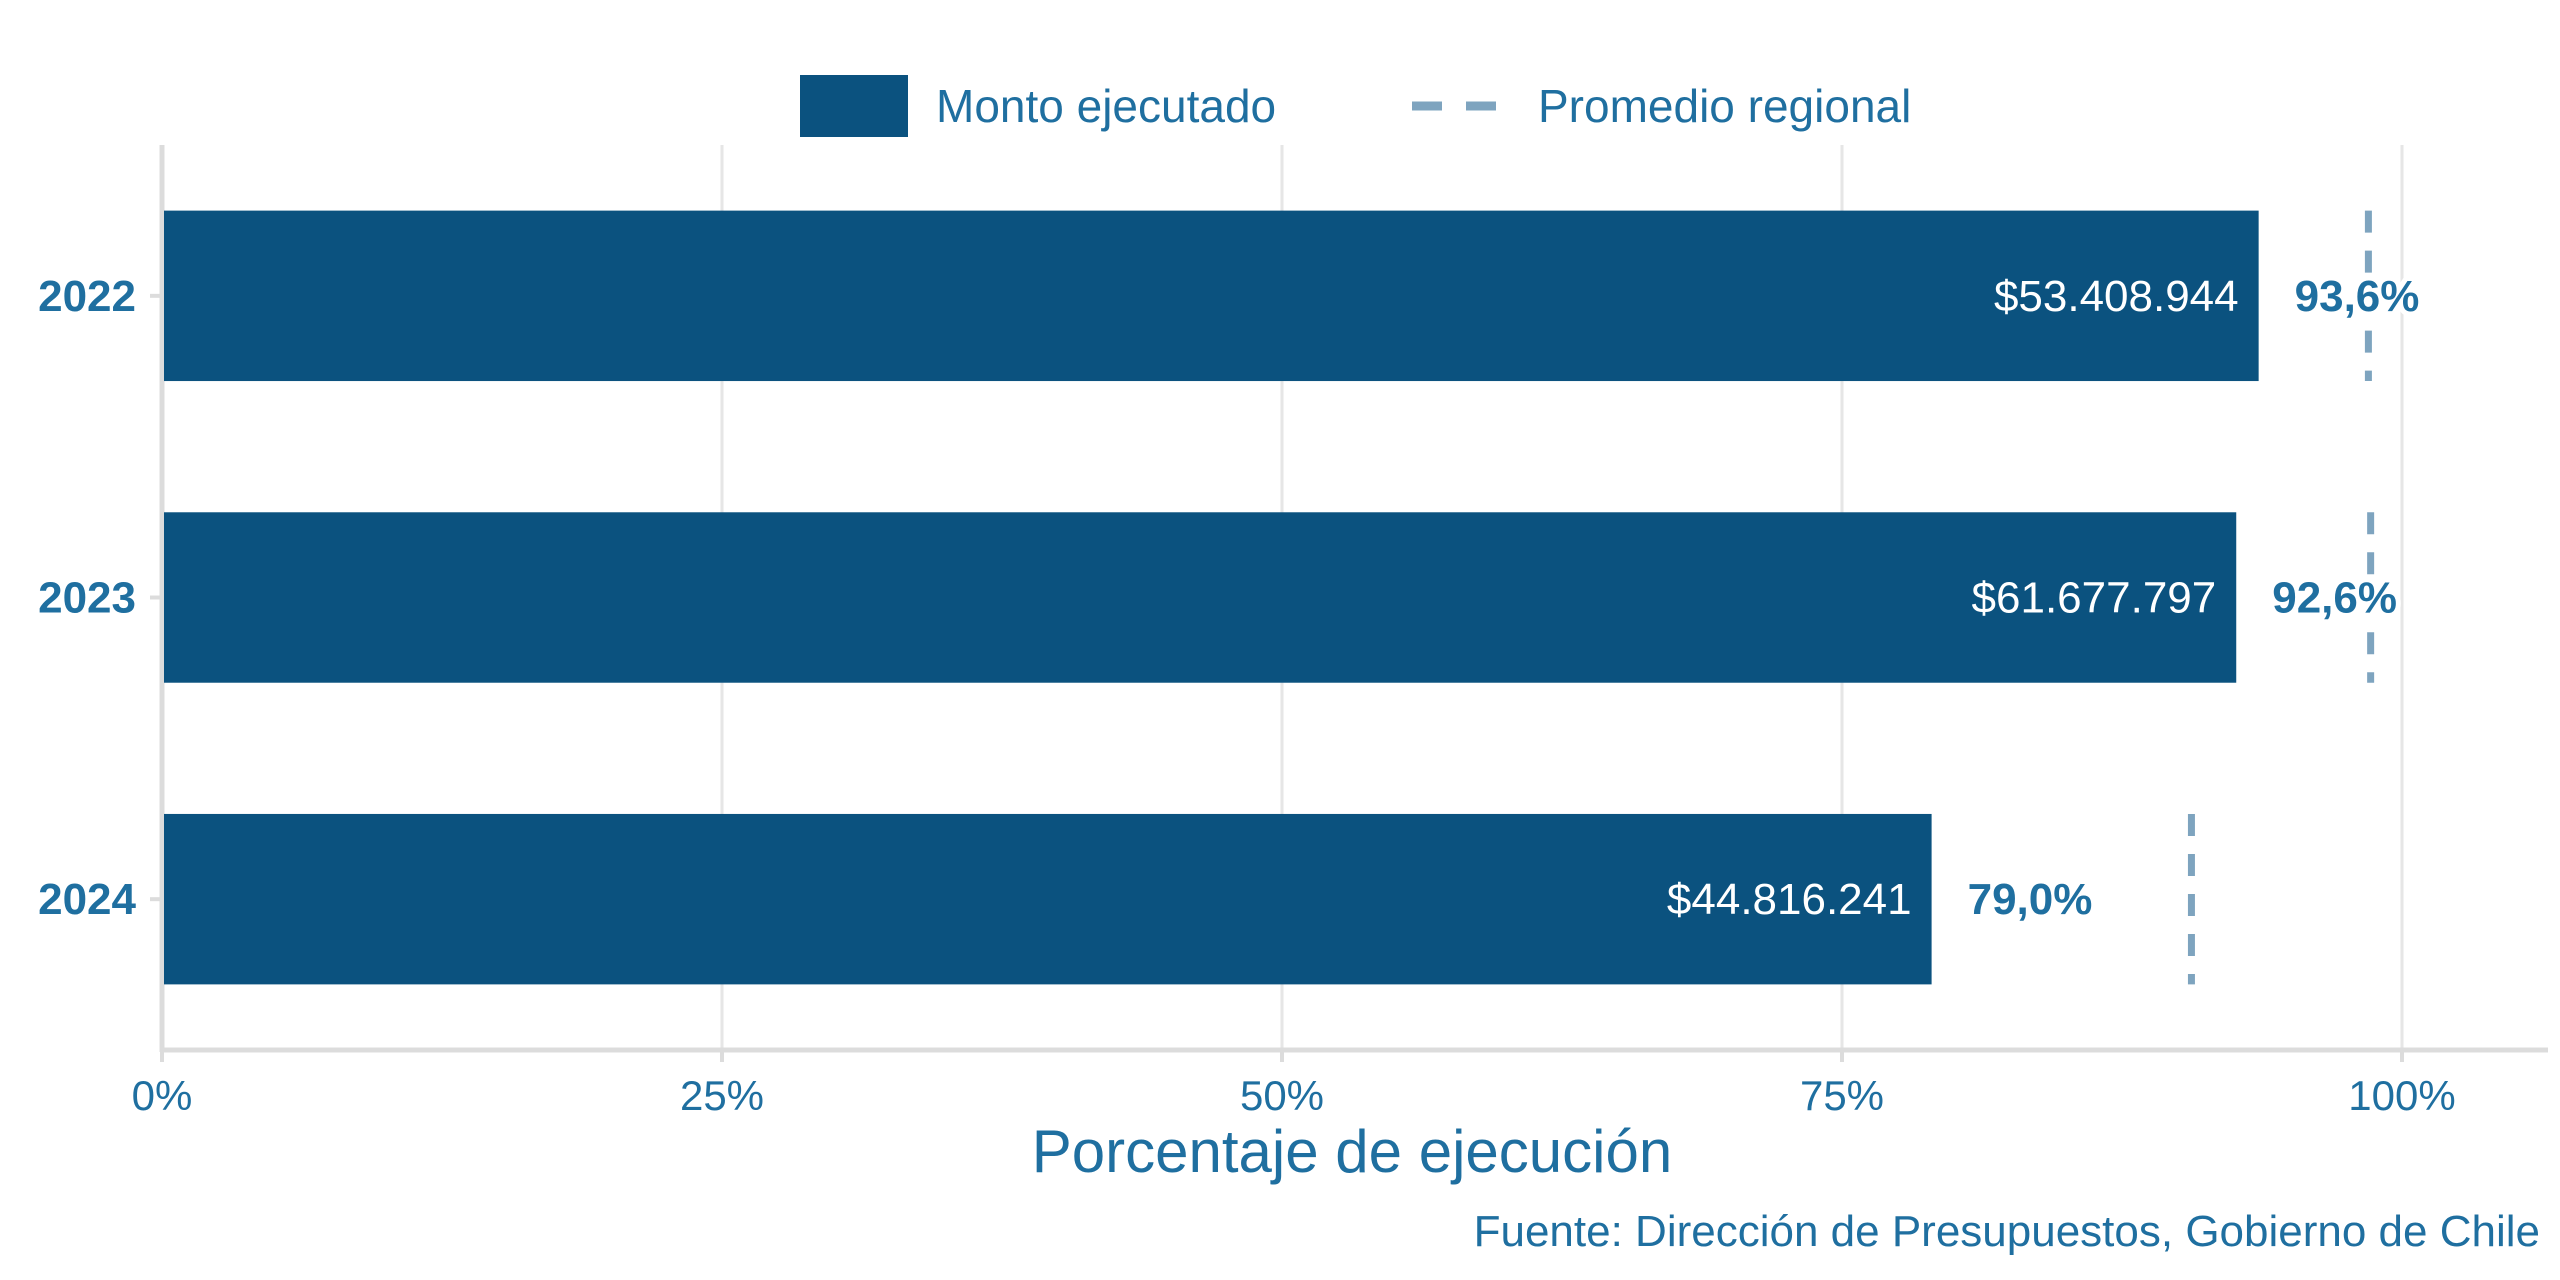 The image size is (2560, 1280). Describe the element at coordinates (1352, 1151) in the screenshot. I see `x-axis-title: Porcentaje de ejecución` at that location.